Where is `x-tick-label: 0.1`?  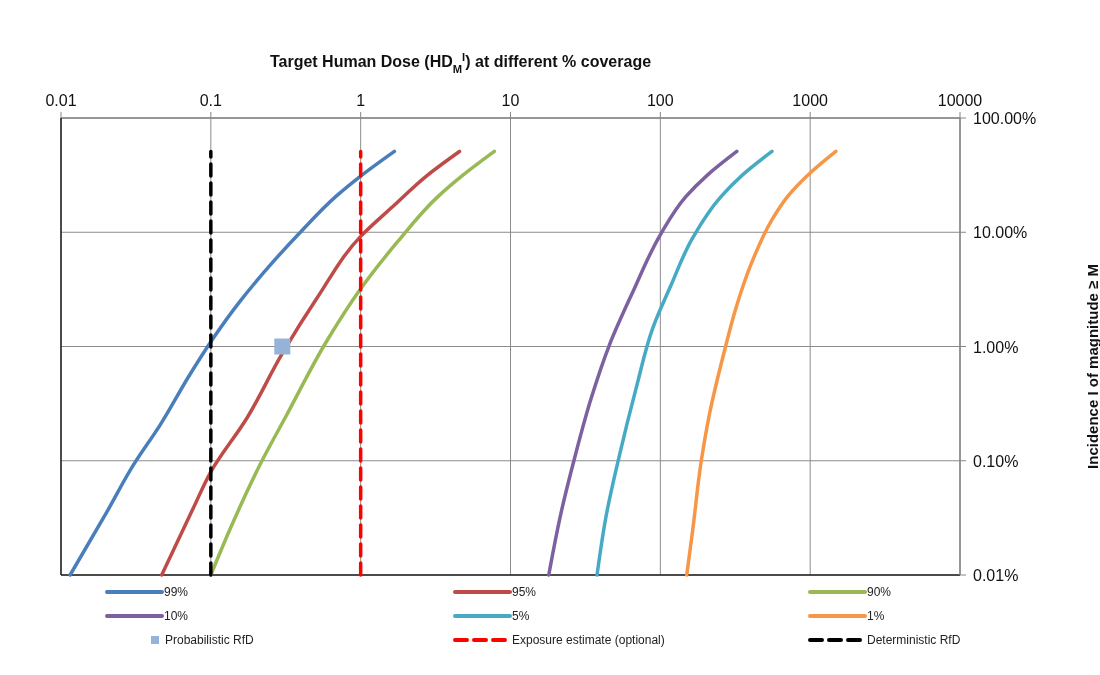 x-tick-label: 0.1 is located at coordinates (211, 100).